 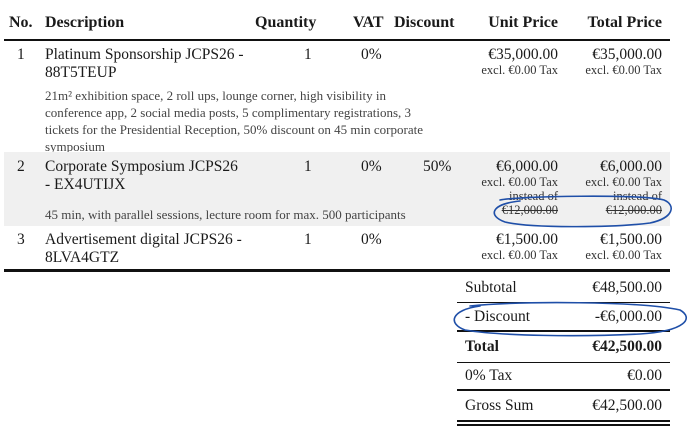 I want to click on total-label: Total, so click(x=482, y=346).